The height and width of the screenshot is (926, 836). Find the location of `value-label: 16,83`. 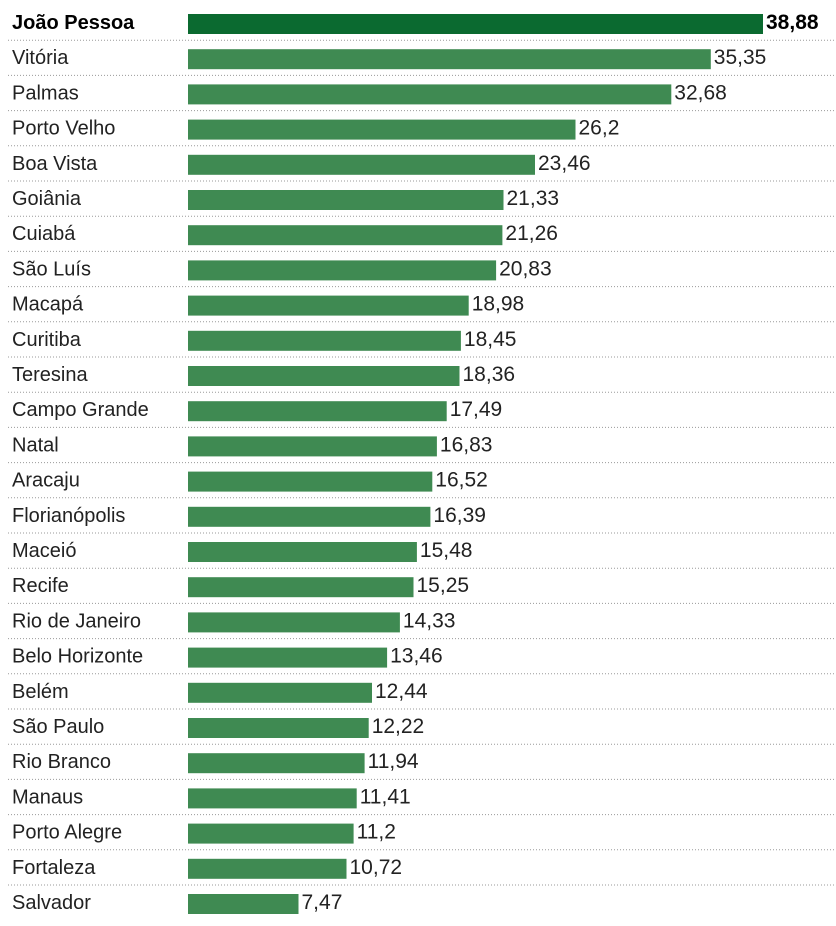

value-label: 16,83 is located at coordinates (466, 444).